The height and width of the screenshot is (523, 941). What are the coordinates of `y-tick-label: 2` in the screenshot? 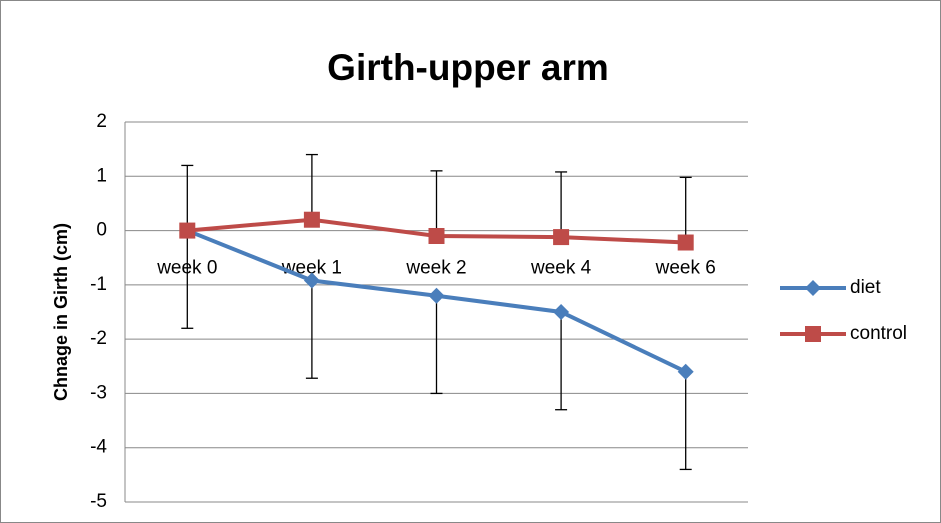 It's located at (101, 121).